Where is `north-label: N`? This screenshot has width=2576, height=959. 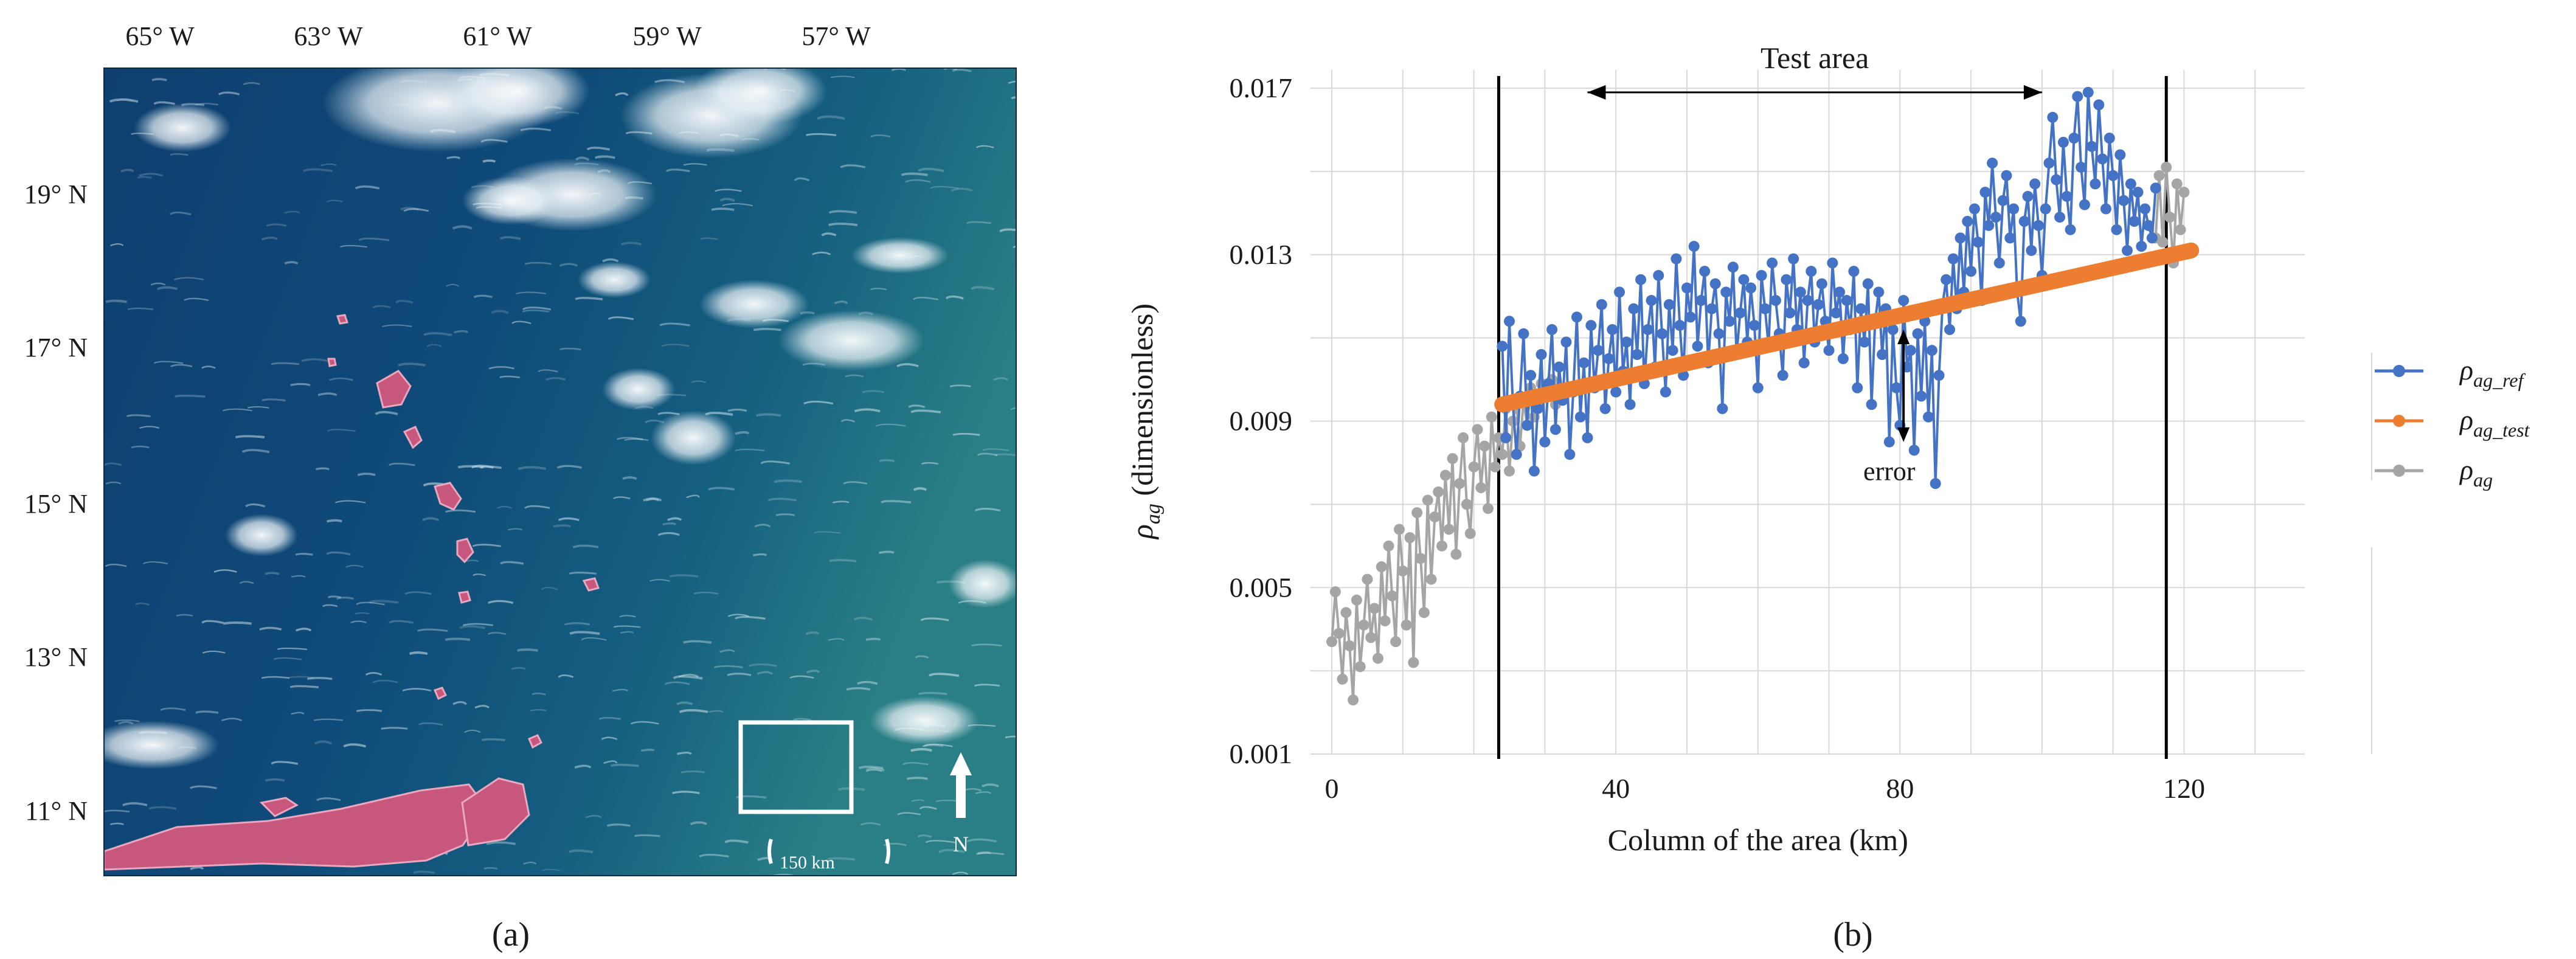 north-label: N is located at coordinates (961, 844).